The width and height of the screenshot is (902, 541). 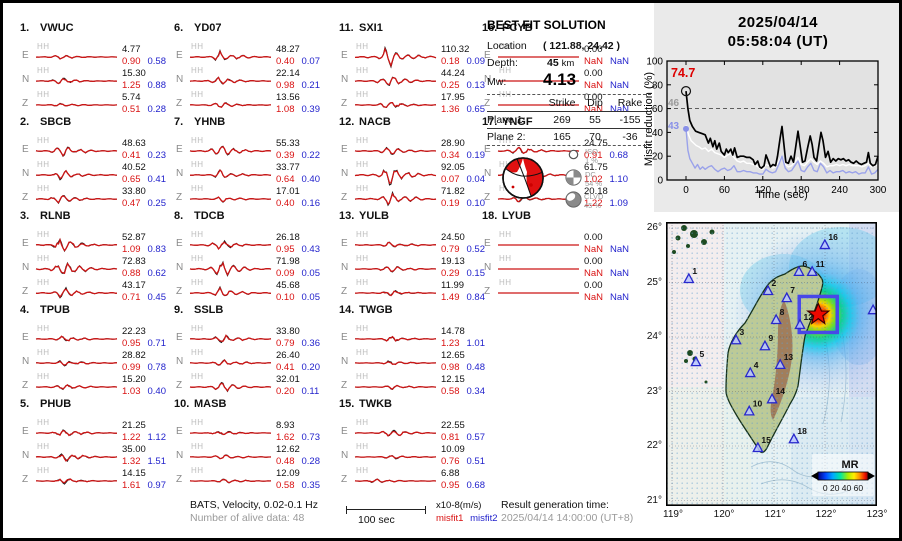 I want to click on misfit-reduction-chart: 0 20 40 60 80 100 0 60 120 180 240 300 74.7 46 43, so click(x=766, y=127).